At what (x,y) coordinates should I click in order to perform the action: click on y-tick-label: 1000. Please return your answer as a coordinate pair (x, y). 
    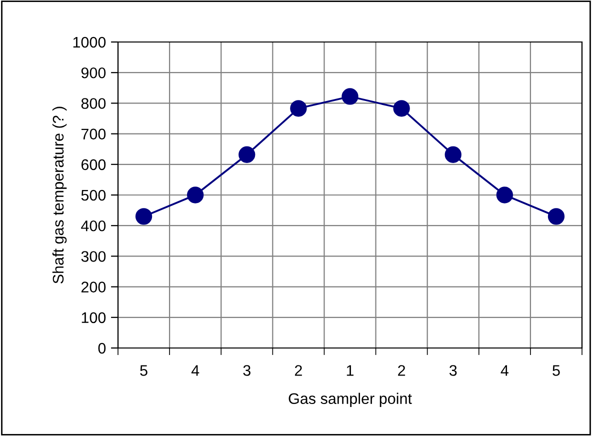
    Looking at the image, I should click on (89, 42).